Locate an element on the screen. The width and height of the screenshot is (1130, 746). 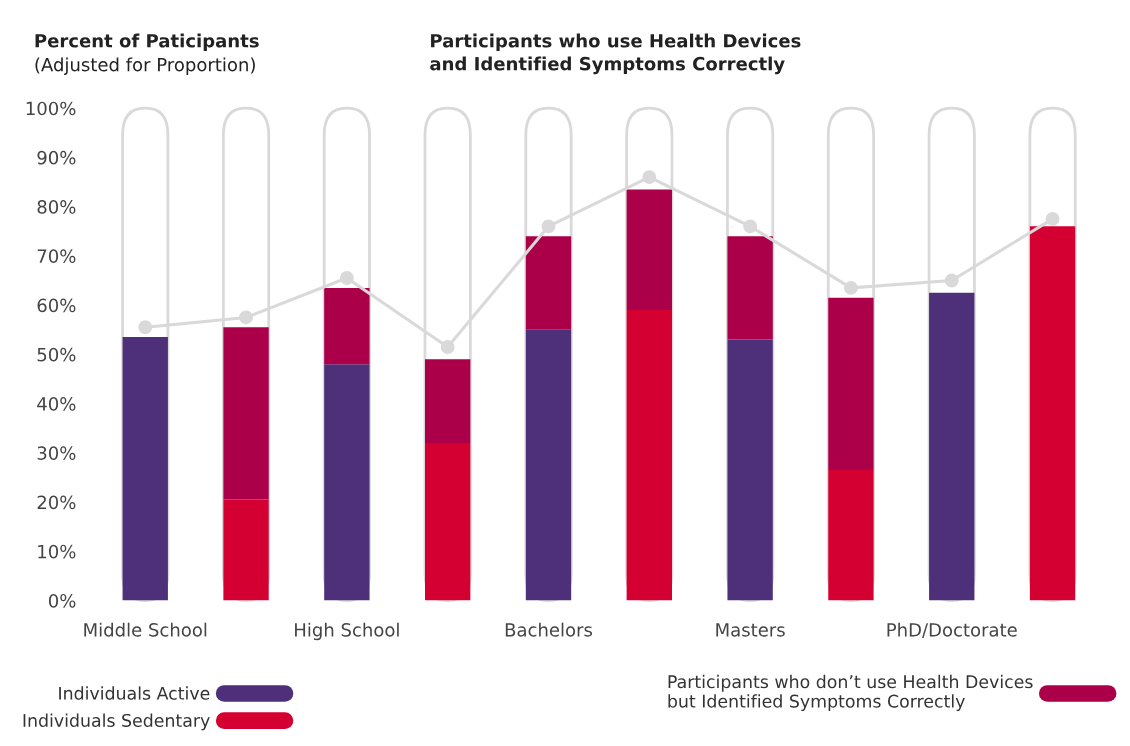
y-tick-label: 50% is located at coordinates (56, 354).